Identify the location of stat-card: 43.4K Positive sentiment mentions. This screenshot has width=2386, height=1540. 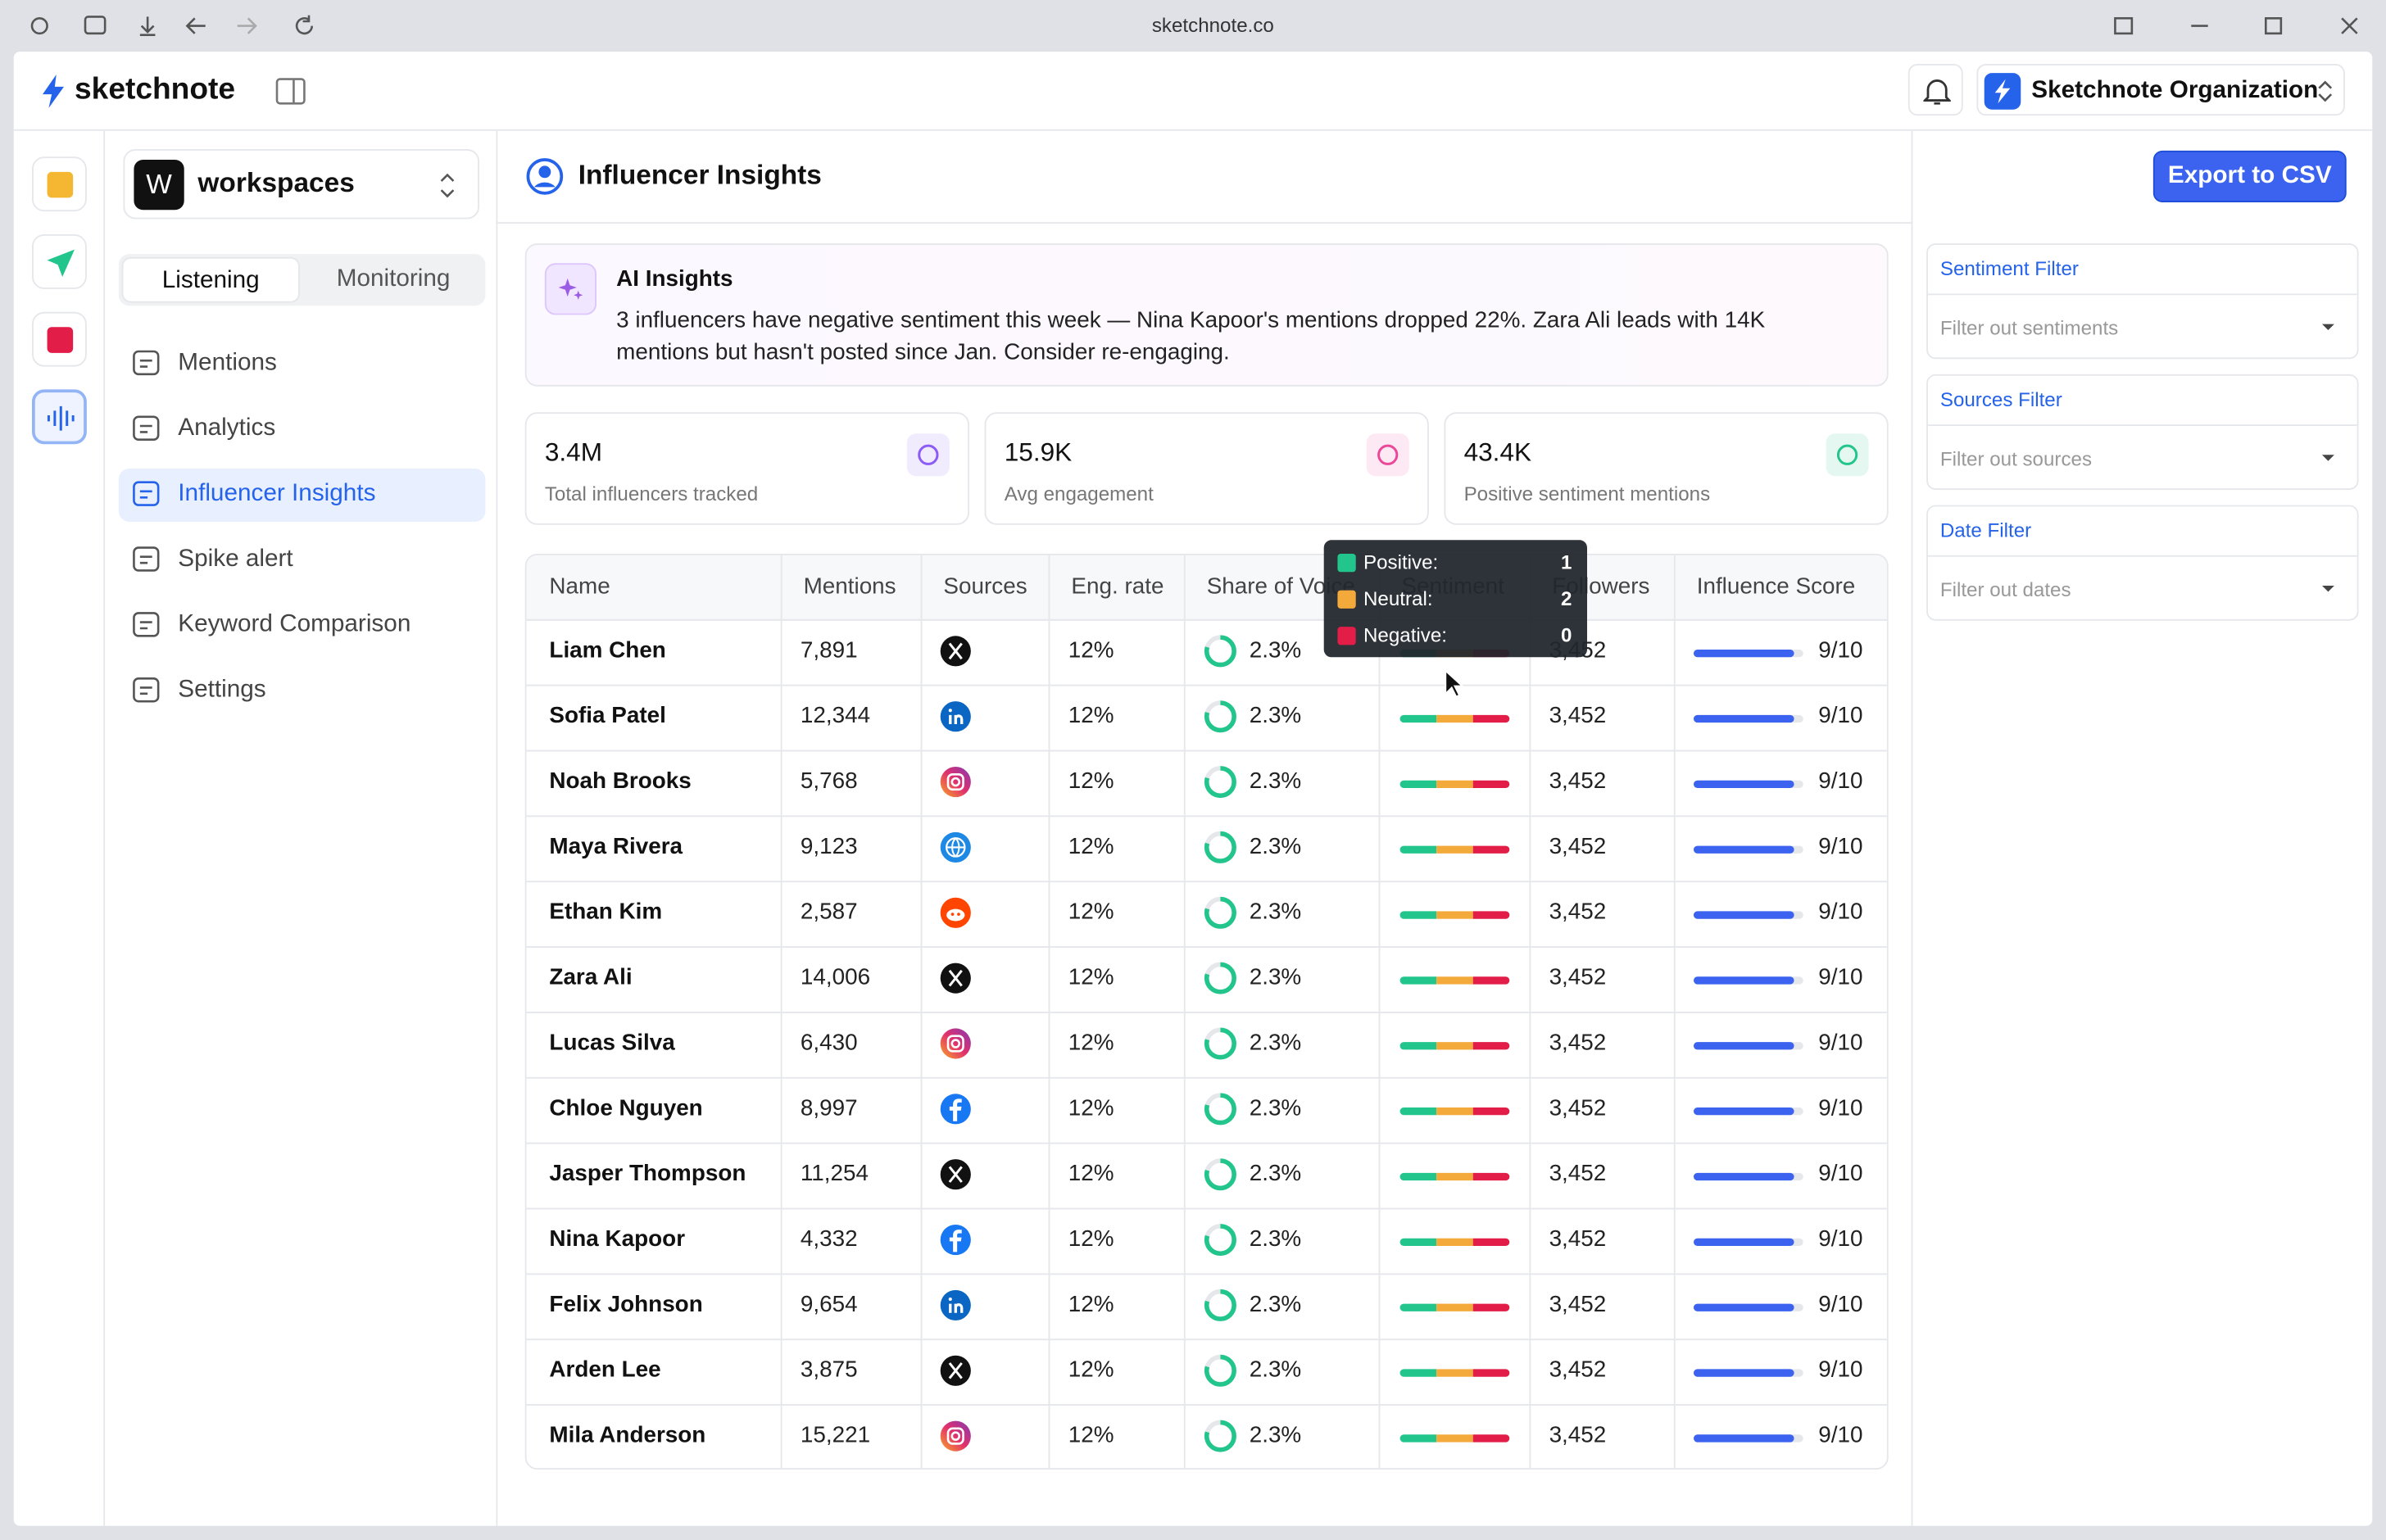
(1666, 468).